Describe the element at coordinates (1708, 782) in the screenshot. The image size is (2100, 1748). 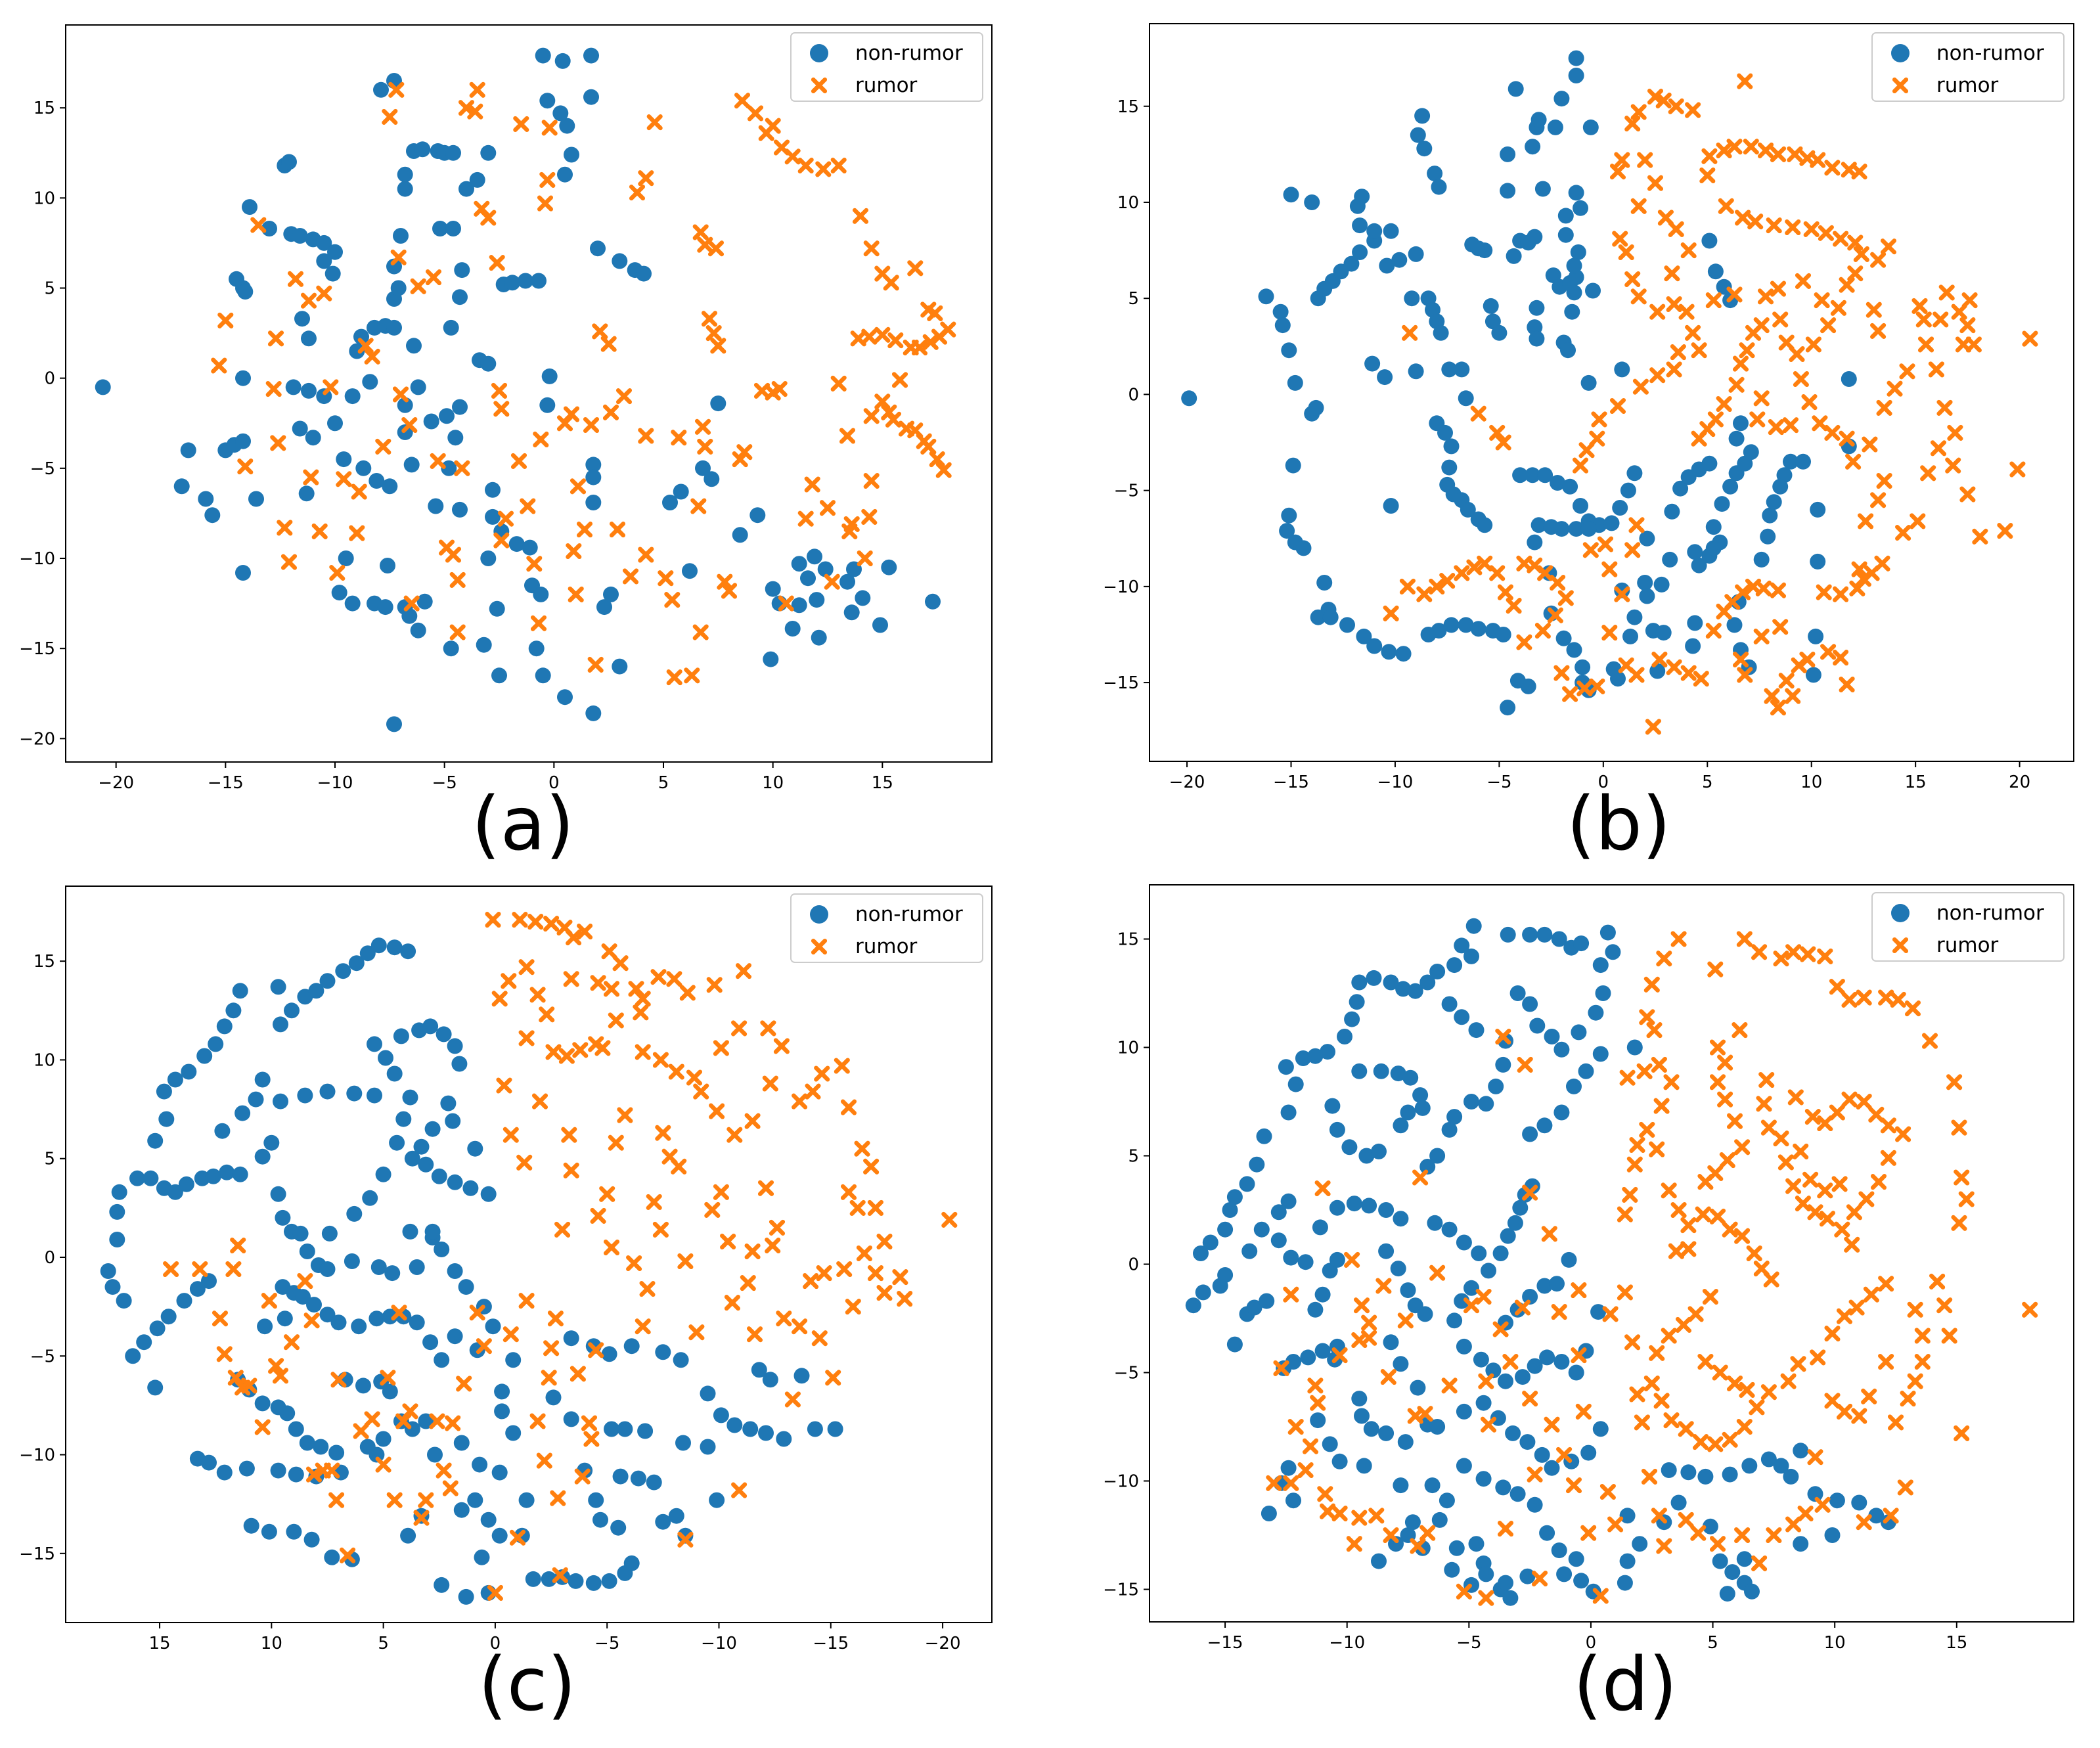
I see `x-tick-label: 5` at that location.